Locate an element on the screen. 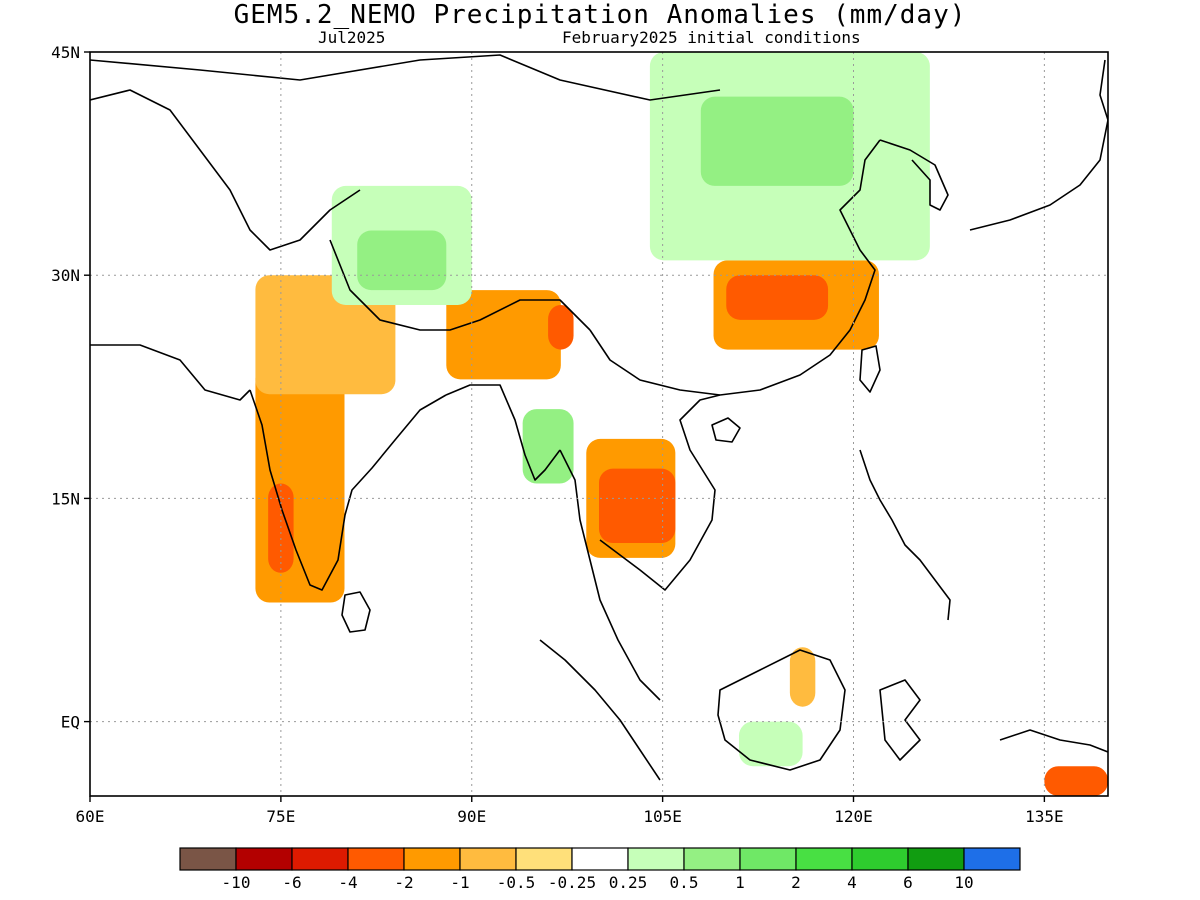 Image resolution: width=1200 pixels, height=900 pixels. subtitle-month: Jul2025 is located at coordinates (352, 37).